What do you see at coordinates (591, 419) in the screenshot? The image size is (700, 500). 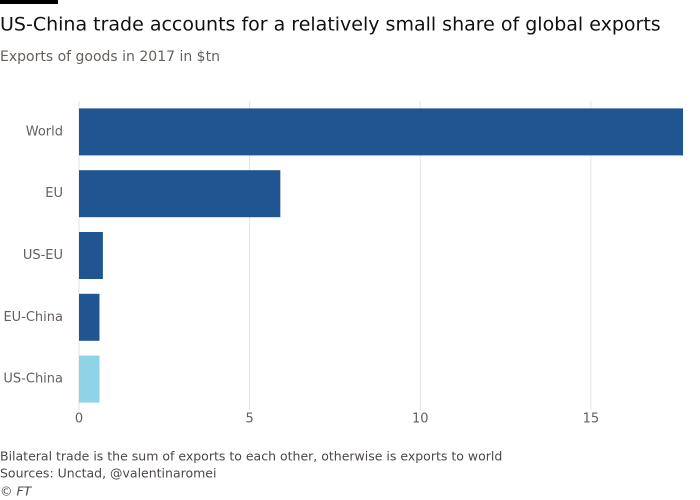 I see `x-tick-label: 15` at bounding box center [591, 419].